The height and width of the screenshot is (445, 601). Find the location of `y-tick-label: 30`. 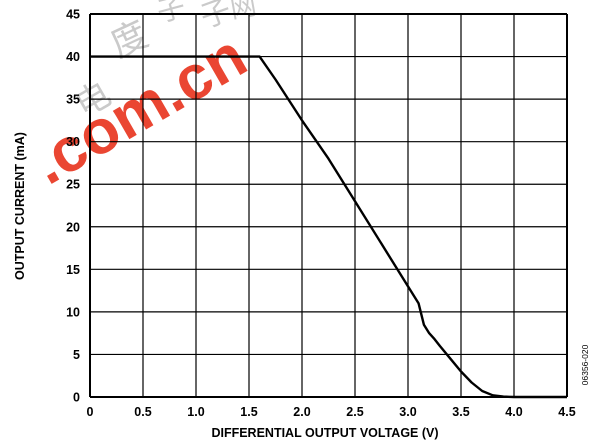

y-tick-label: 30 is located at coordinates (73, 142).